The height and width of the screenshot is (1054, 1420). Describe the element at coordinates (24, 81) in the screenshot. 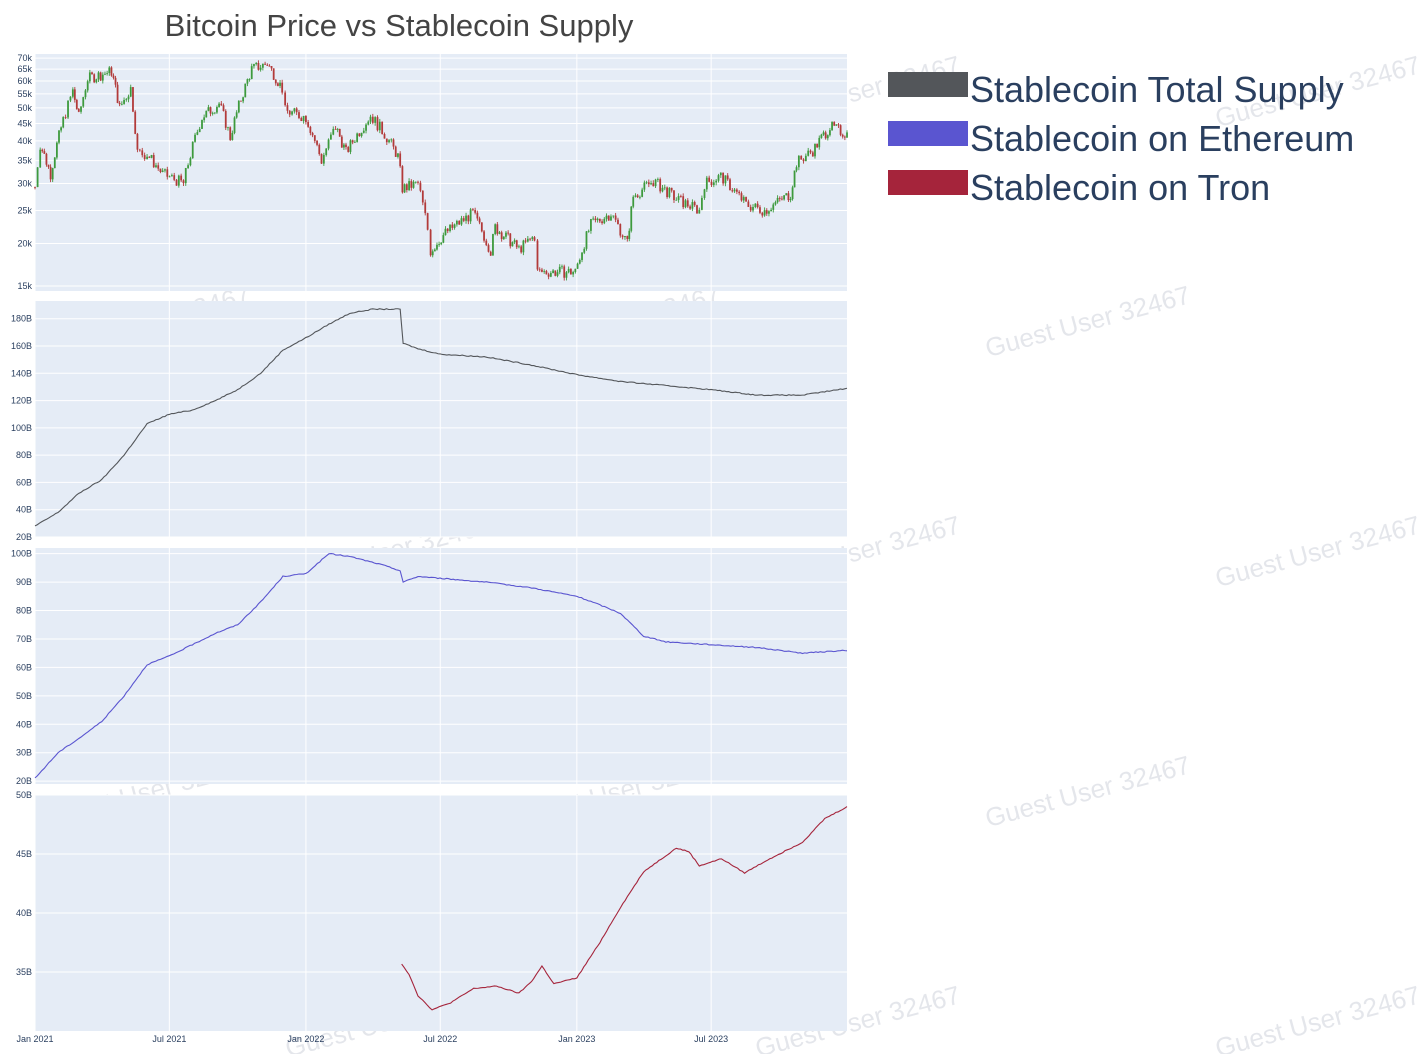

I see `y-tick-label: 60k` at that location.